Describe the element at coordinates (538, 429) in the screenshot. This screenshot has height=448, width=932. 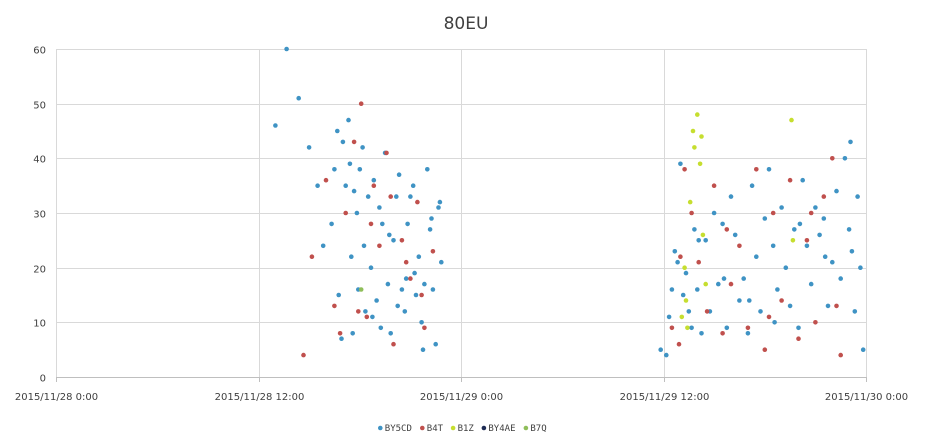
I see `legend-label-b7q: B7Q` at that location.